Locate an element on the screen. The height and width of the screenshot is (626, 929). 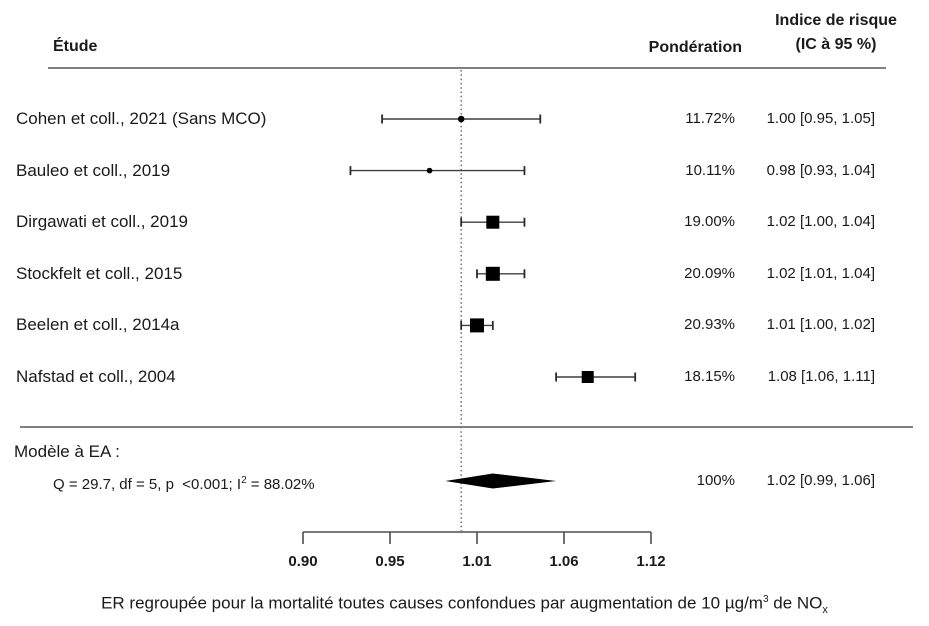
pooled-model-label: Modèle à EA : is located at coordinates (67, 451).